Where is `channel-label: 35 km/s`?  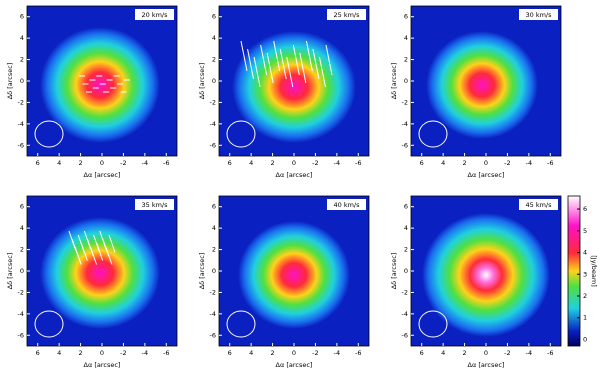 channel-label: 35 km/s is located at coordinates (154, 205).